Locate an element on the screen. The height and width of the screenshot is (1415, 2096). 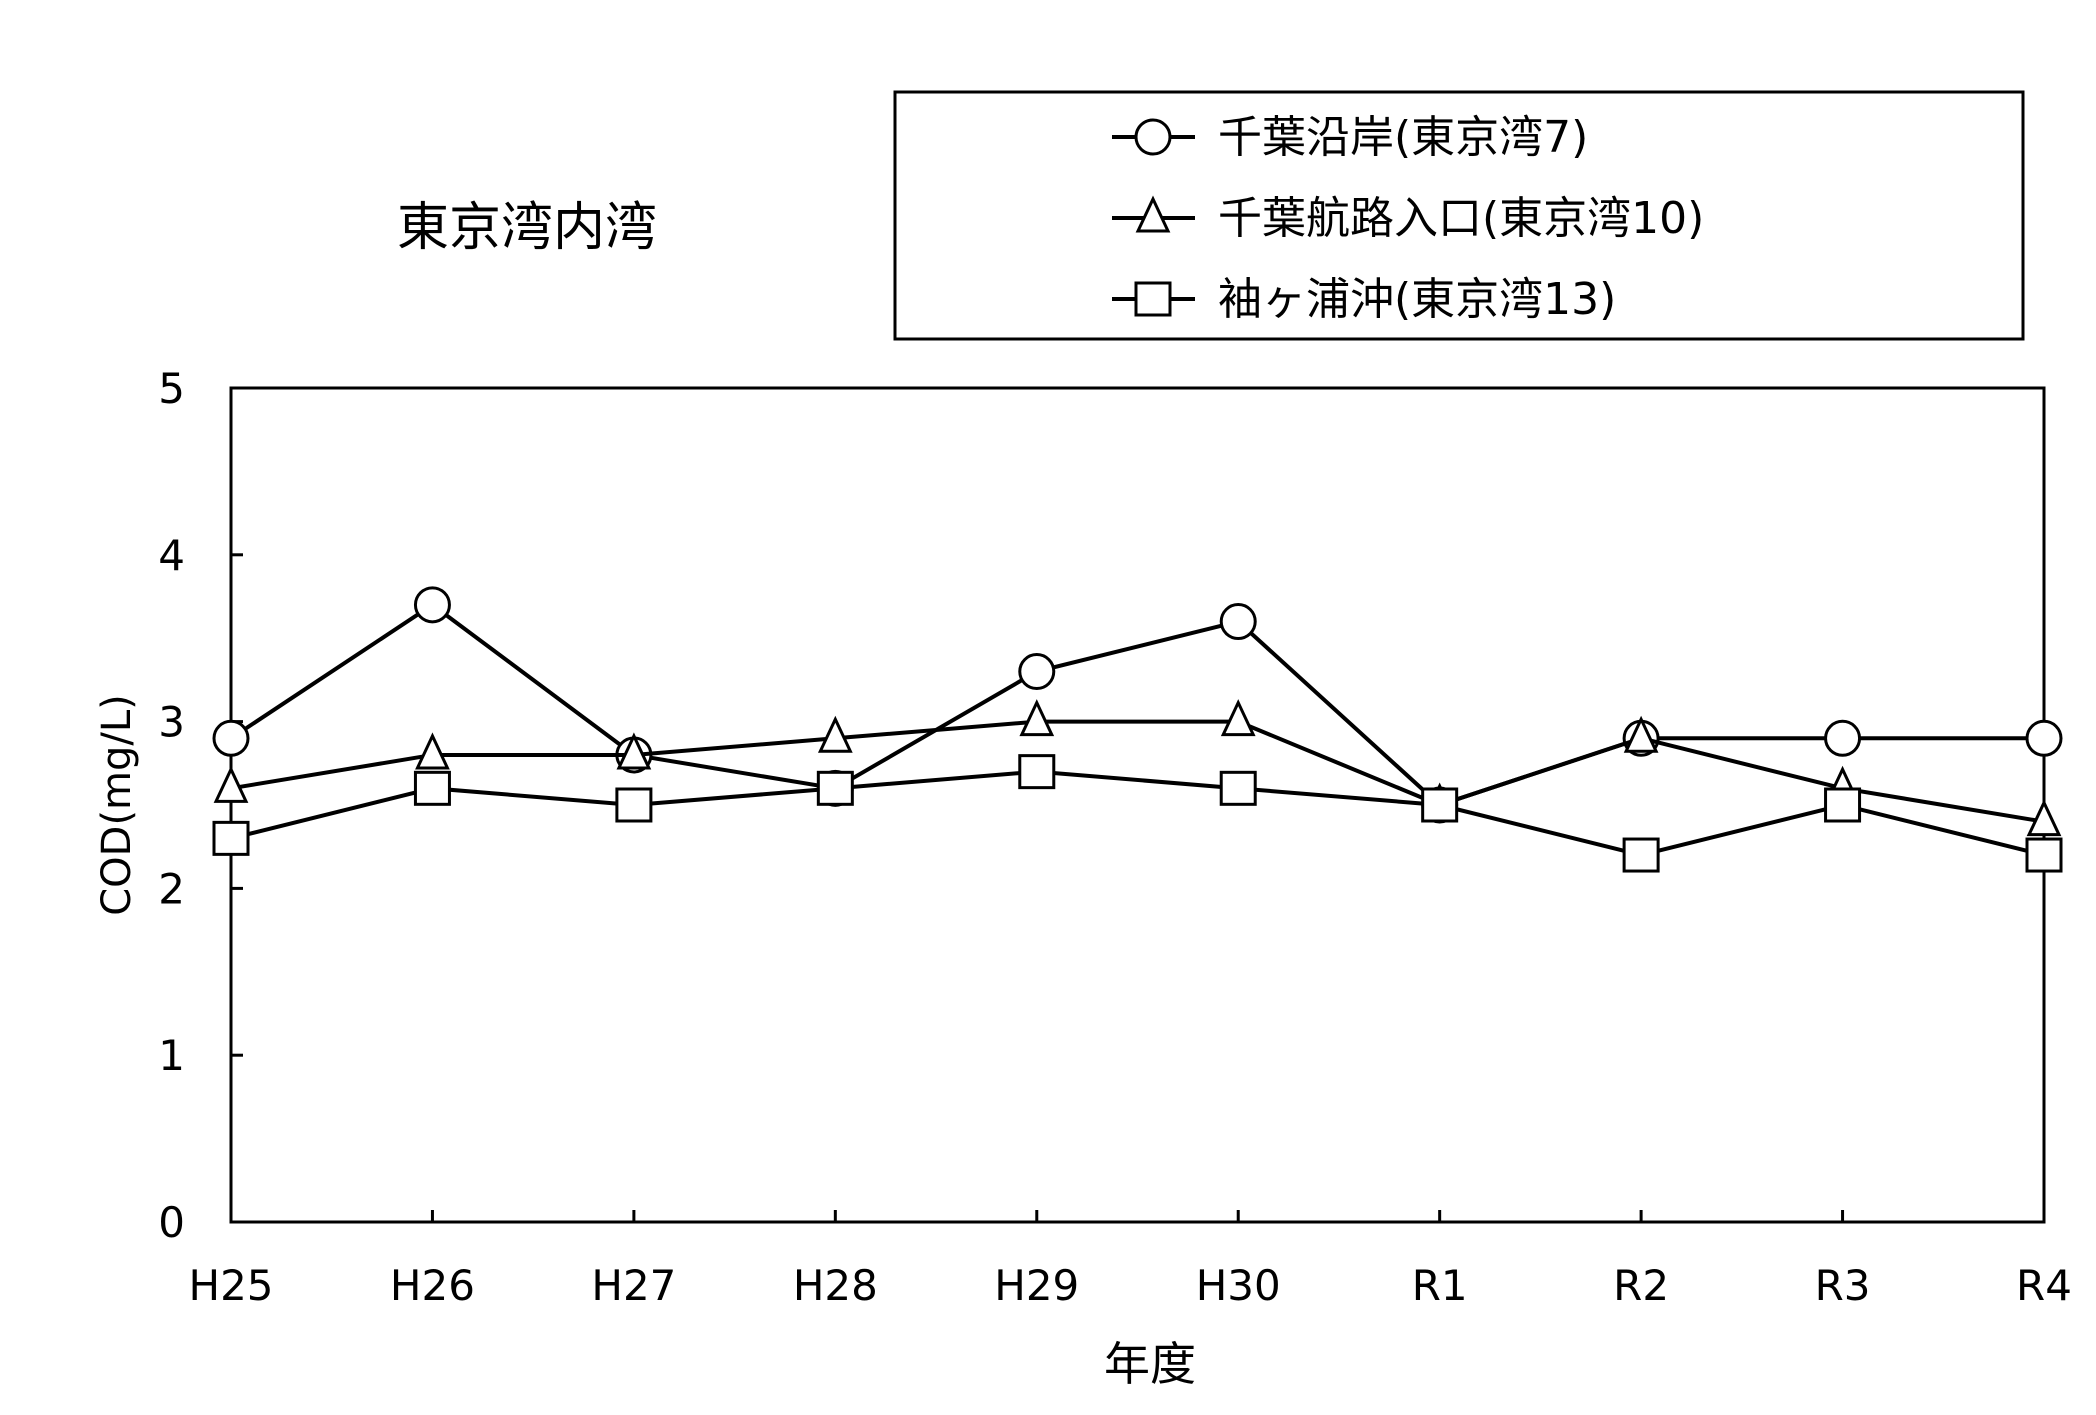
x-tick-label: H28 is located at coordinates (835, 1285).